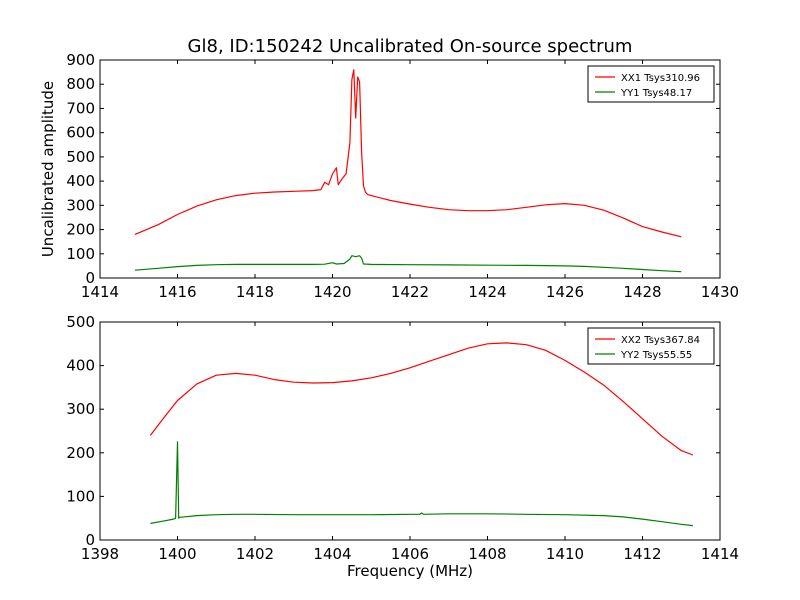  Describe the element at coordinates (421, 399) in the screenshot. I see `series-line-xx2` at that location.